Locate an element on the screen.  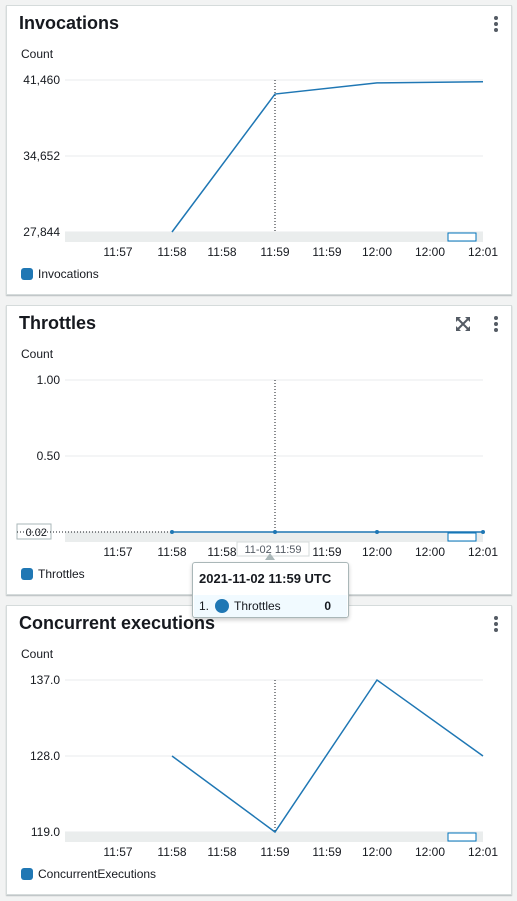
legend-item: Throttles is located at coordinates (53, 574).